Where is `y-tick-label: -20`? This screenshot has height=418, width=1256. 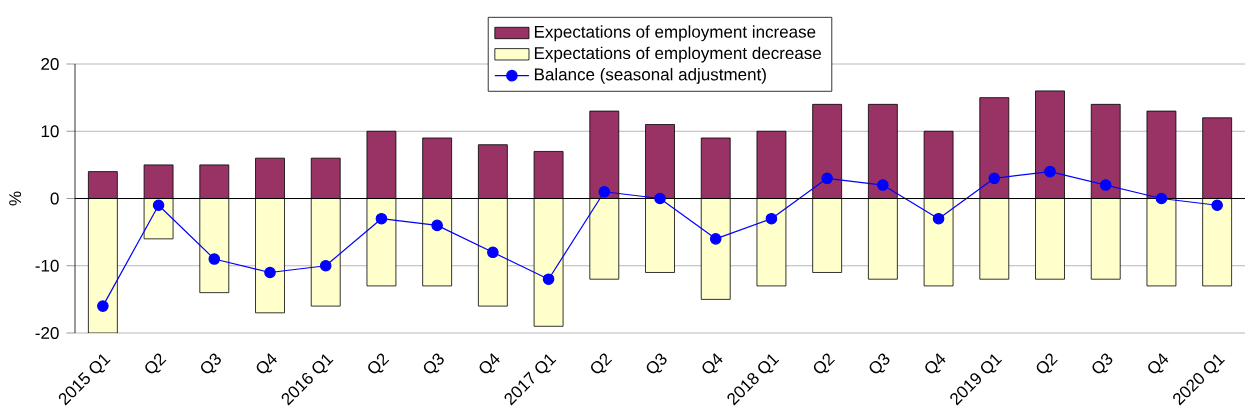 y-tick-label: -20 is located at coordinates (47, 333).